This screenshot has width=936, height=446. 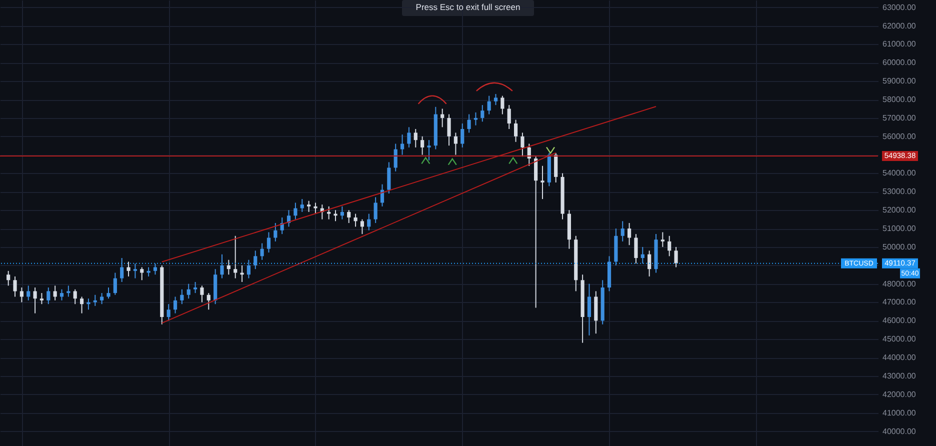 I want to click on y-tick-label: 53000.00, so click(x=899, y=191).